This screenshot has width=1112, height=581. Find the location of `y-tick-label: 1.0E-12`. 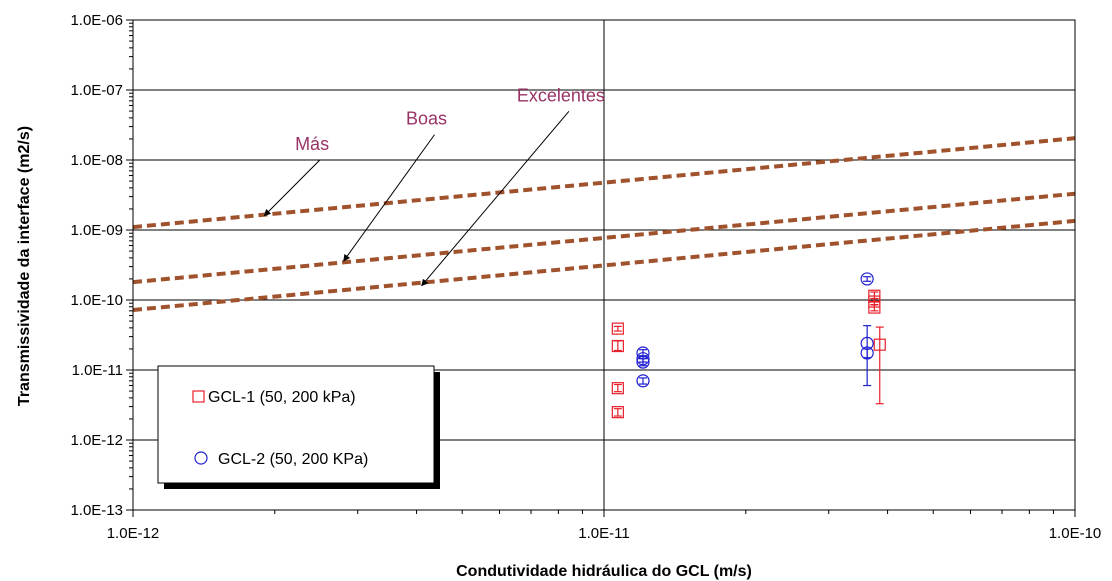

y-tick-label: 1.0E-12 is located at coordinates (96, 440).